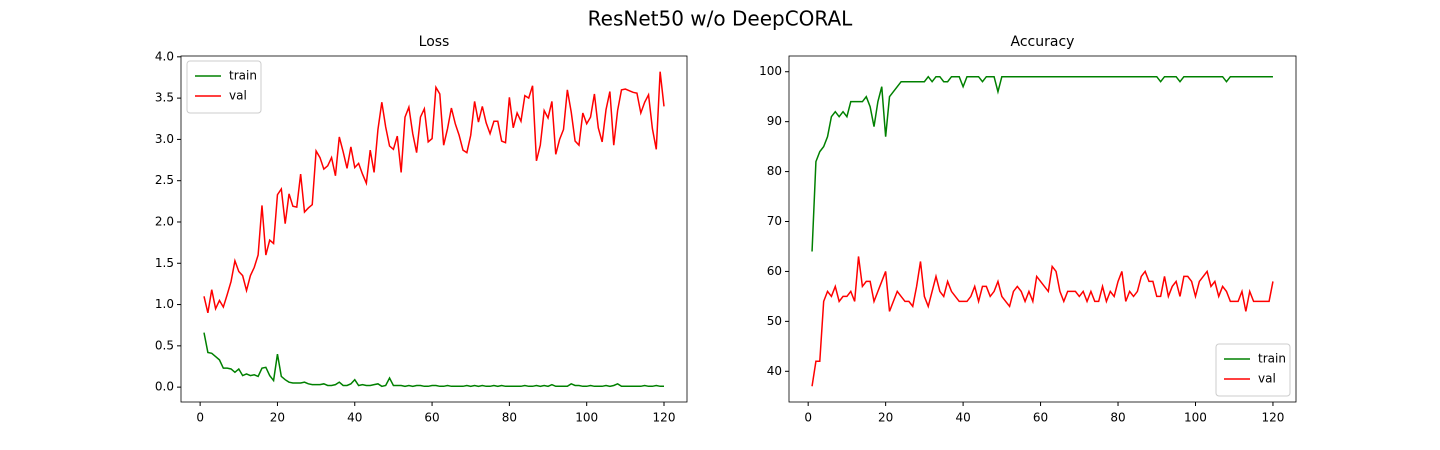 The width and height of the screenshot is (1440, 450). Describe the element at coordinates (164, 180) in the screenshot. I see `y-tick-label: 2.5` at that location.